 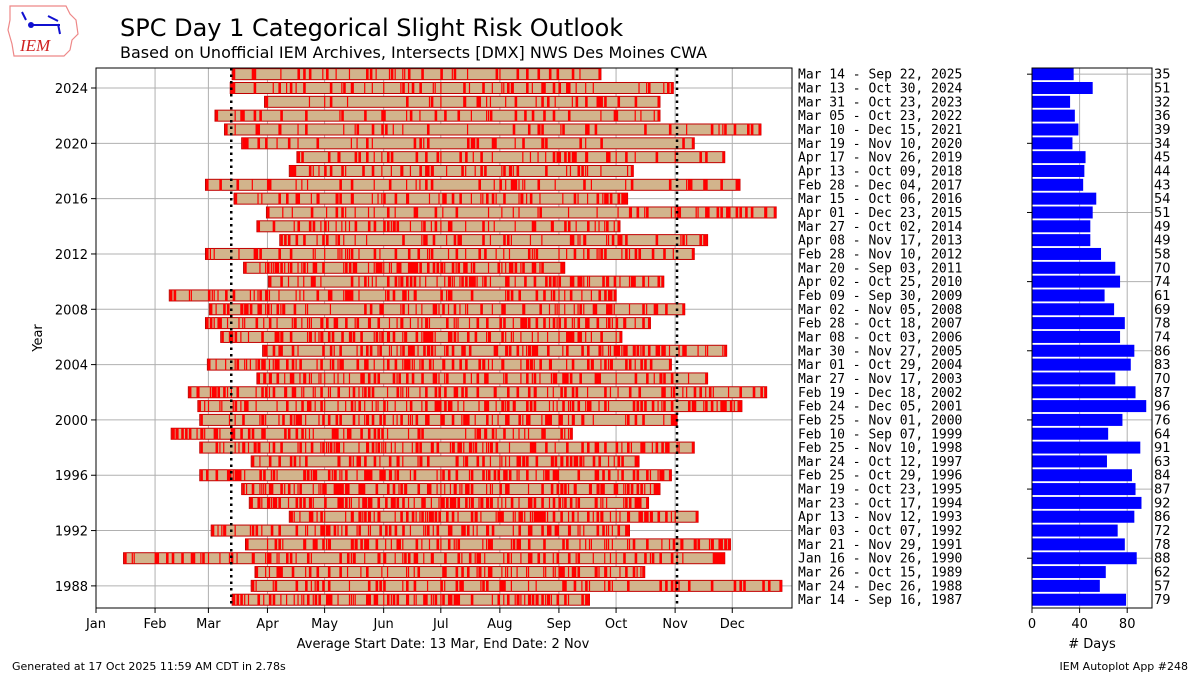 I want to click on days-count: 76, so click(x=1162, y=420).